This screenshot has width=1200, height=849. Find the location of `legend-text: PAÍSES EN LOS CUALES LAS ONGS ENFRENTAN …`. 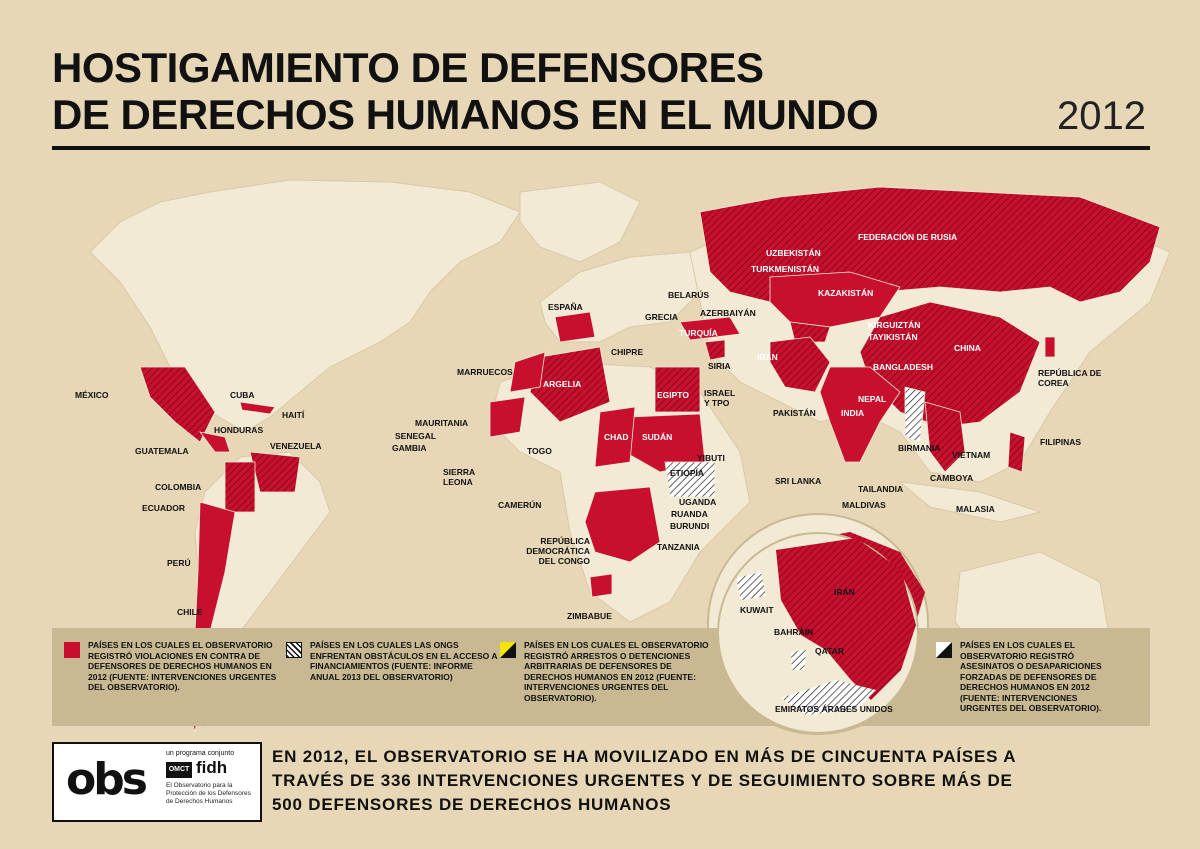

legend-text: PAÍSES EN LOS CUALES LAS ONGS ENFRENTAN … is located at coordinates (404, 661).